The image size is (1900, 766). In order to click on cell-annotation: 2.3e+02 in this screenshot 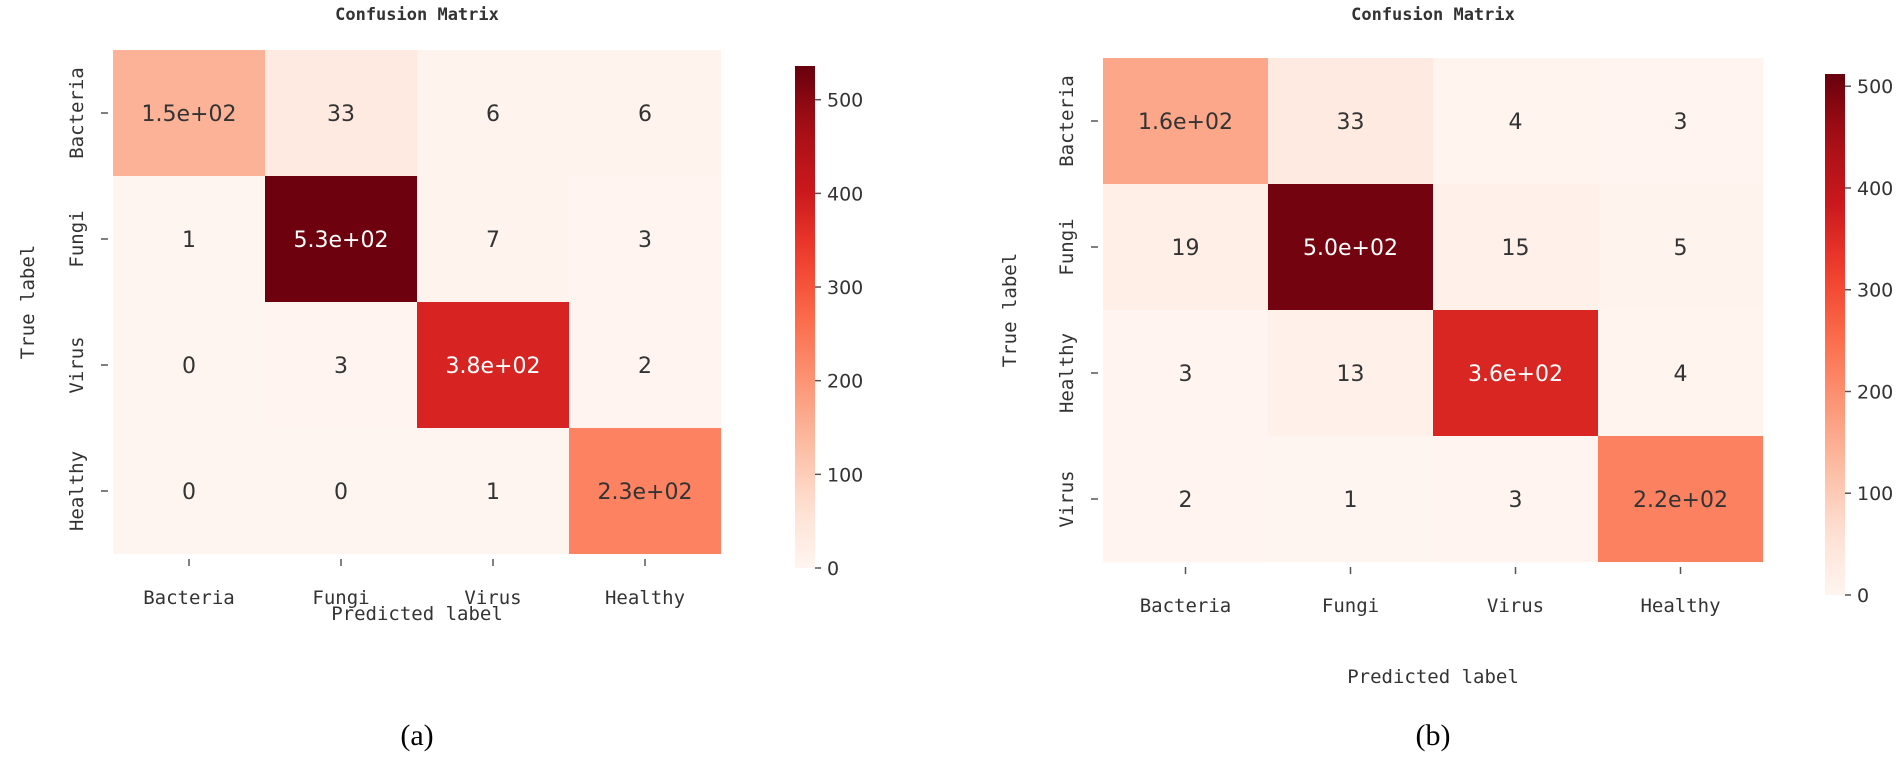, I will do `click(645, 492)`.